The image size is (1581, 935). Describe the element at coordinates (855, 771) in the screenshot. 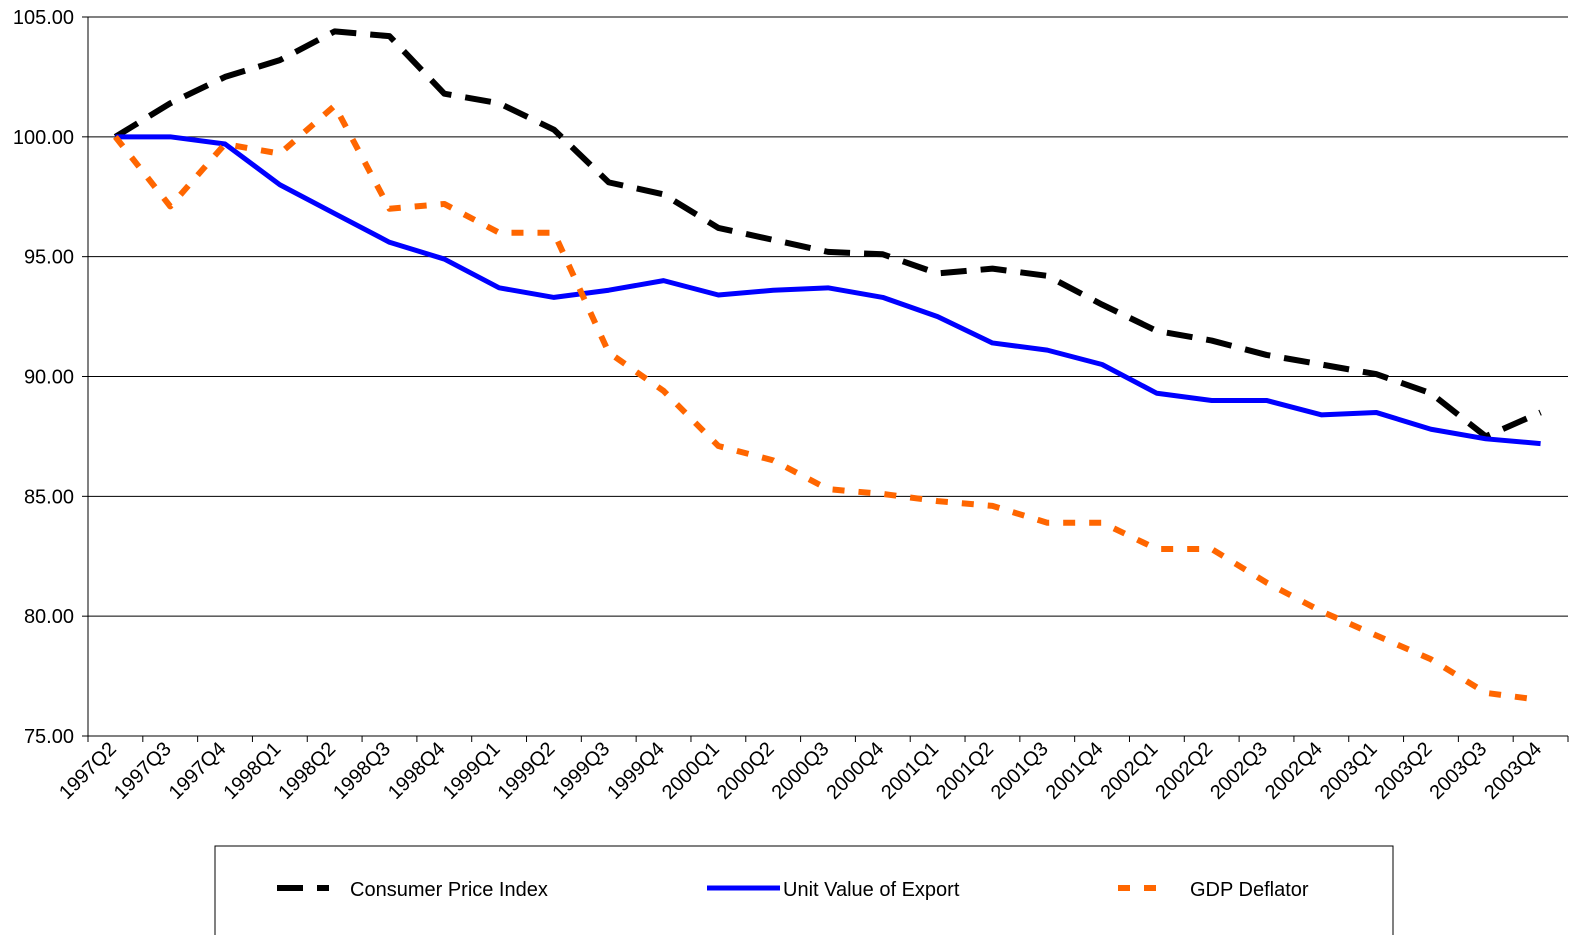

I see `x-tick-label: 2000Q4` at that location.